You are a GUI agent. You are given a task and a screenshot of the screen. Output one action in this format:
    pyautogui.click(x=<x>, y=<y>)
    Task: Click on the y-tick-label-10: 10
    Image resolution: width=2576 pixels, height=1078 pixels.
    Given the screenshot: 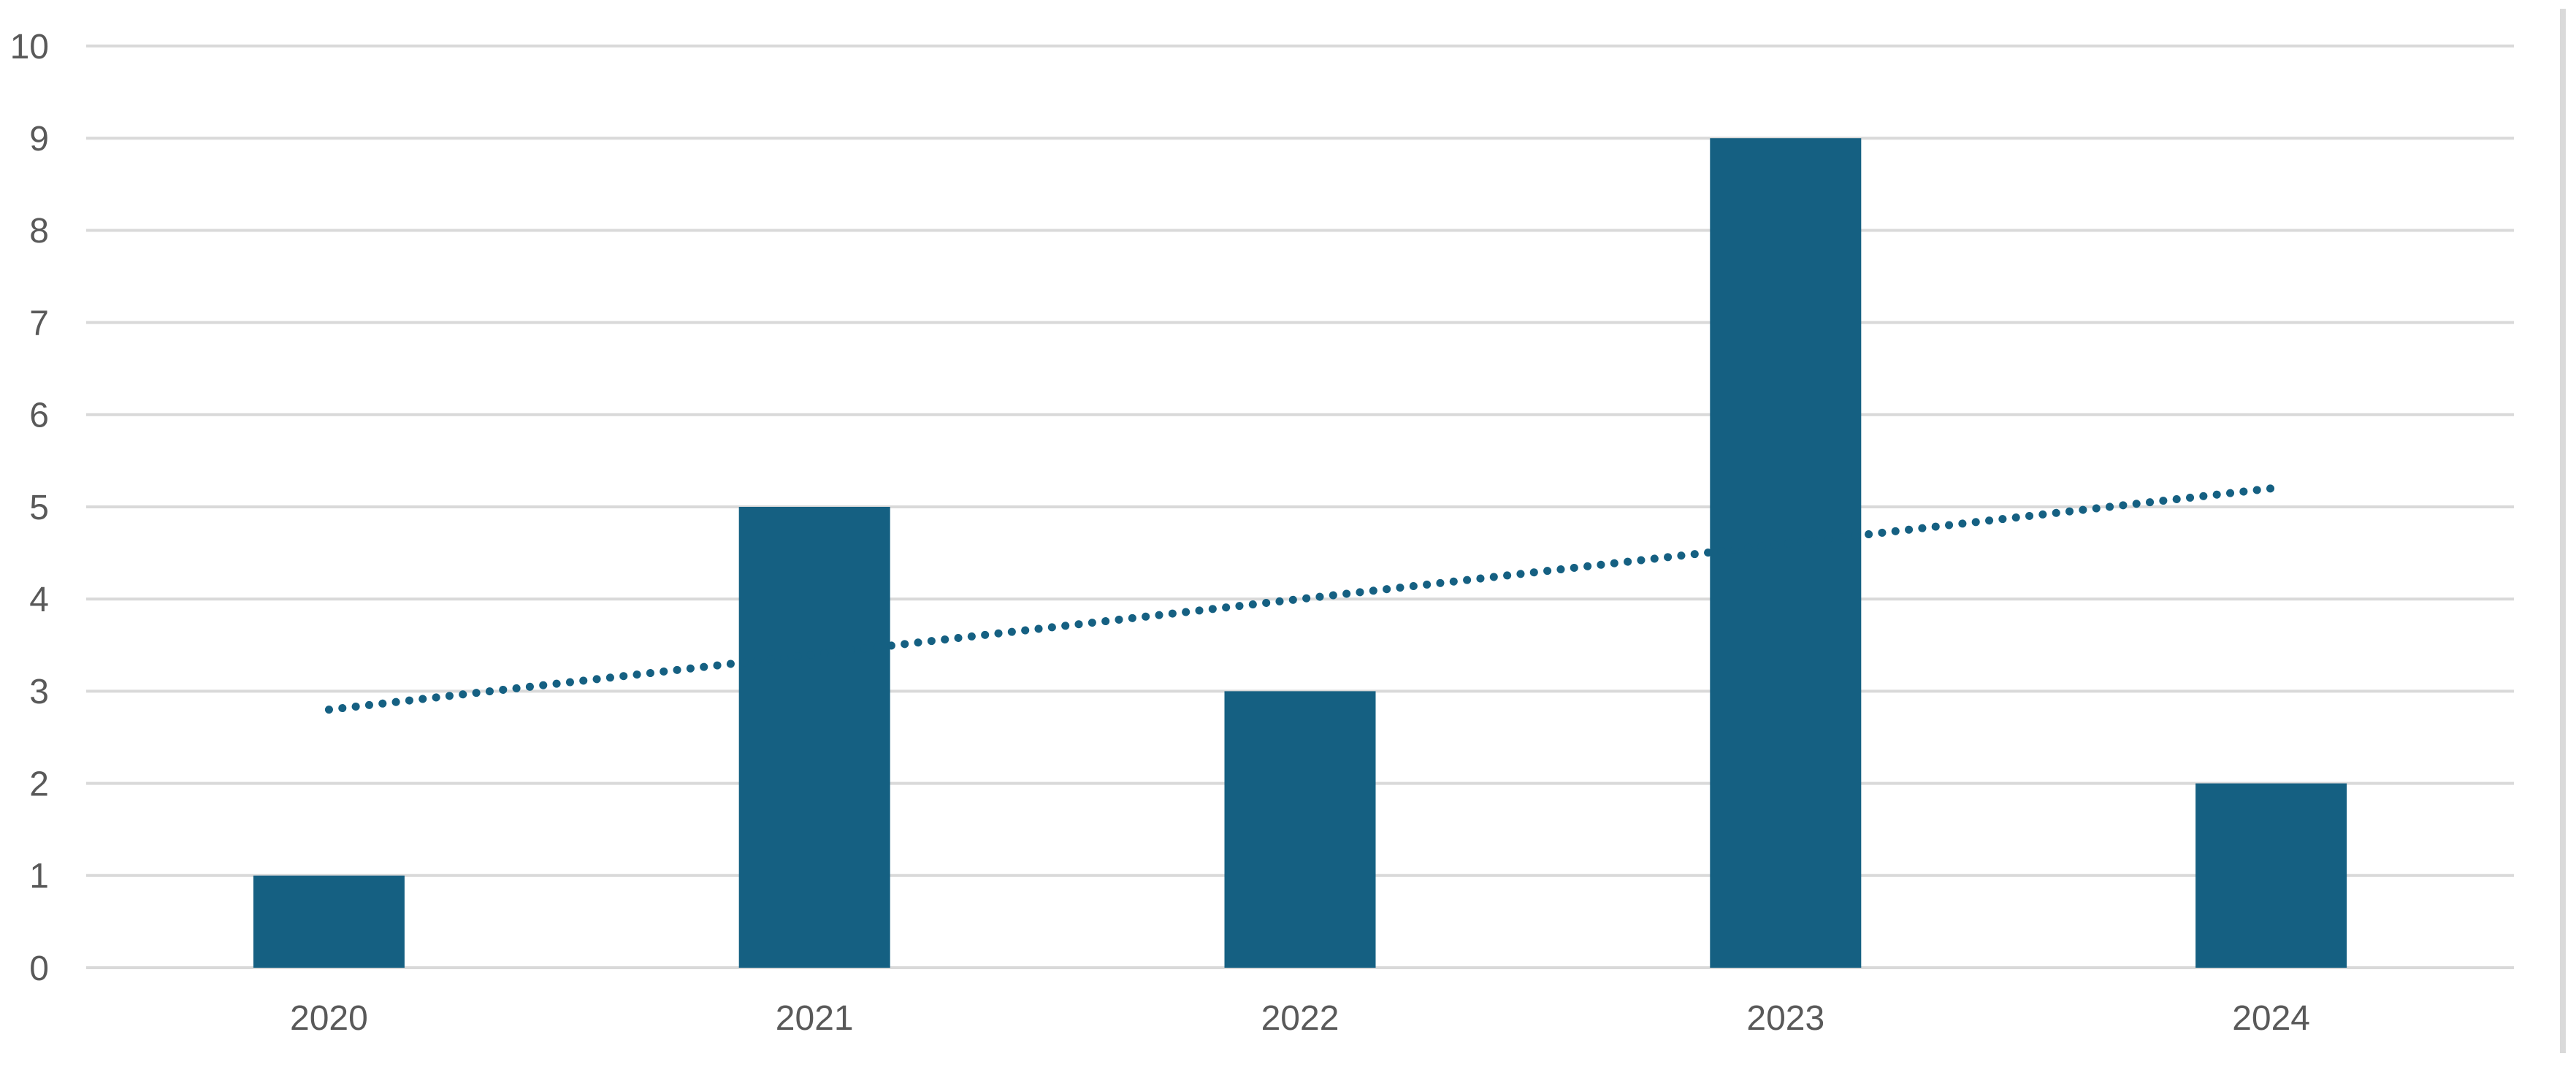 What is the action you would take?
    pyautogui.click(x=29, y=47)
    